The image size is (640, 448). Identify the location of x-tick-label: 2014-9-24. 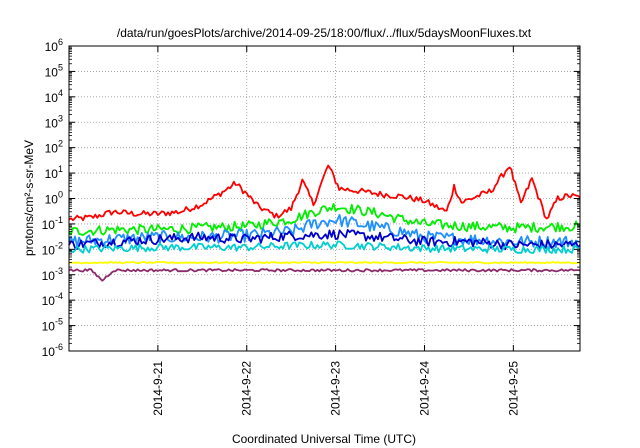
(424, 388).